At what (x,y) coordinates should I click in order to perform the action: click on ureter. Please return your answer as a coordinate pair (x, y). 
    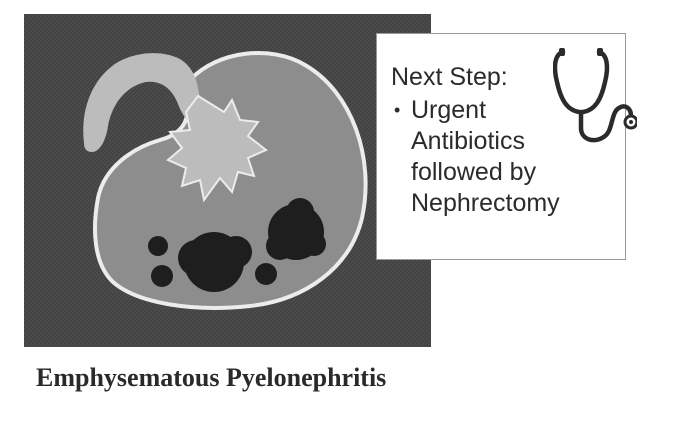
    Looking at the image, I should click on (148, 102).